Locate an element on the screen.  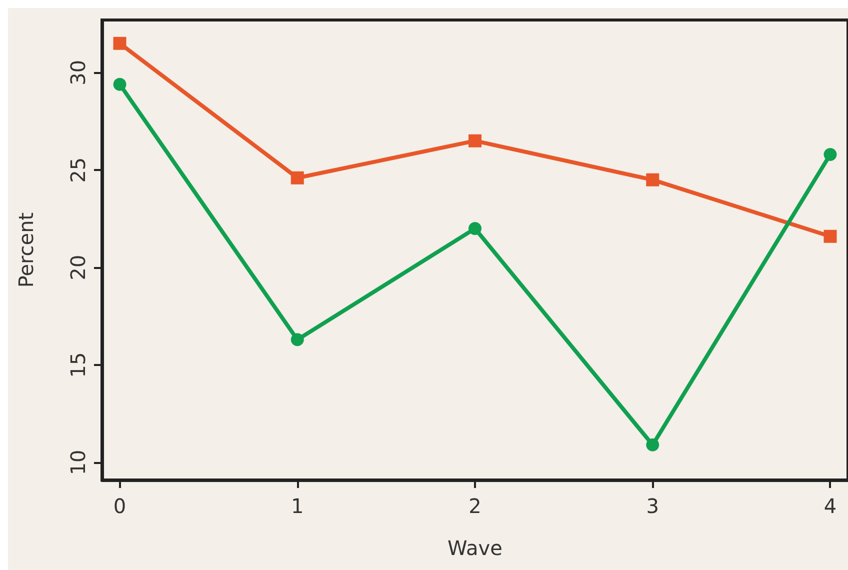
y-tick-label: 25 is located at coordinates (78, 170).